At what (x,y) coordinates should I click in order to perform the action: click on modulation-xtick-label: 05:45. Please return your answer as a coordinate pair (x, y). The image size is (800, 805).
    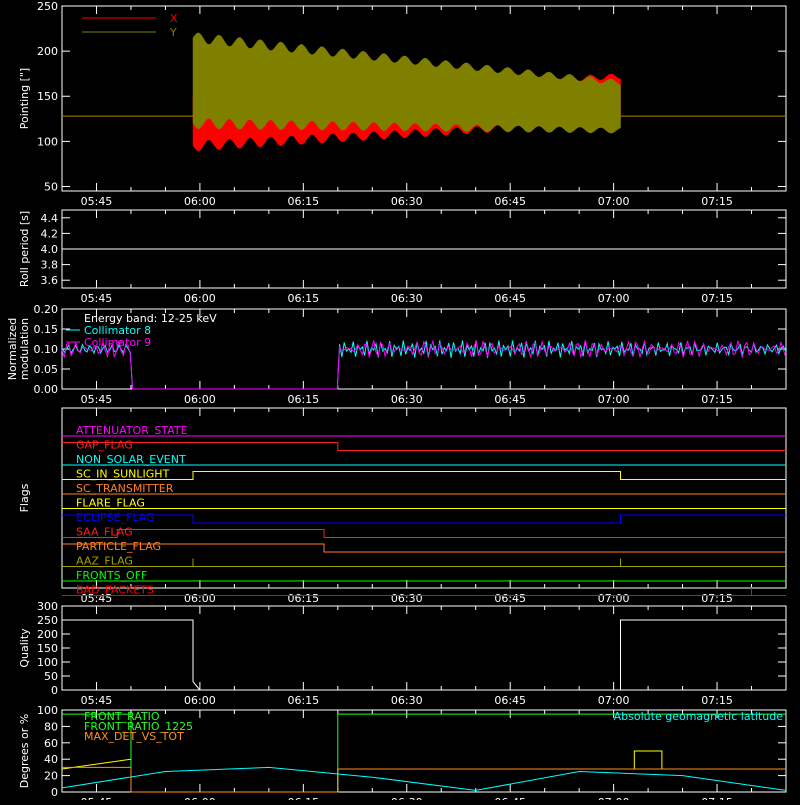
    Looking at the image, I should click on (97, 399).